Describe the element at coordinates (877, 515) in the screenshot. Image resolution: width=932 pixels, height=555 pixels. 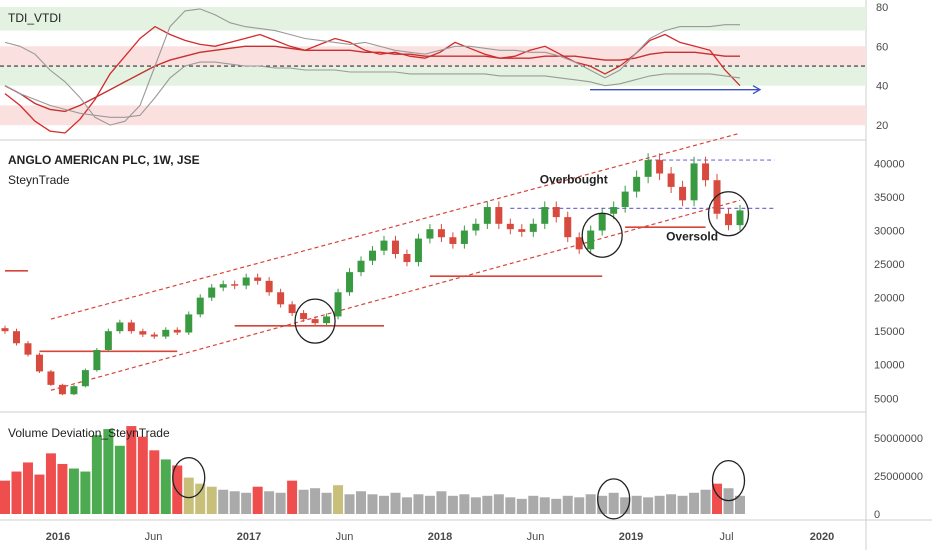
I see `volume-tick-label: 0` at that location.